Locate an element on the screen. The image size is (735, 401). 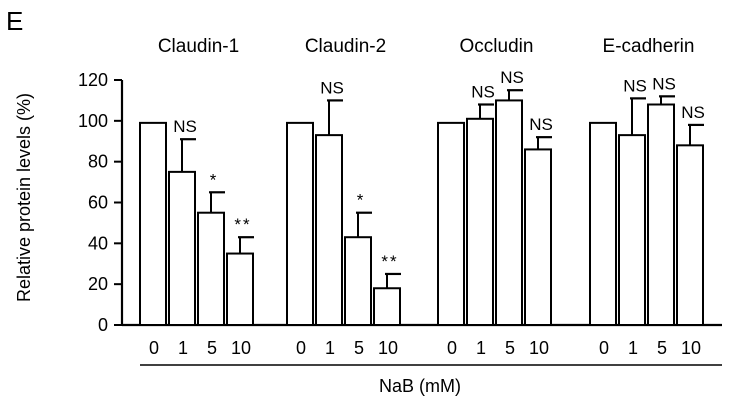
panel-label: E is located at coordinates (14, 21).